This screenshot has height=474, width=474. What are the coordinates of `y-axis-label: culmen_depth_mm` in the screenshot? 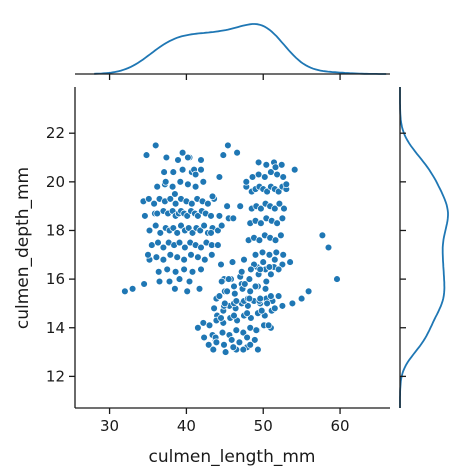 It's located at (23, 248).